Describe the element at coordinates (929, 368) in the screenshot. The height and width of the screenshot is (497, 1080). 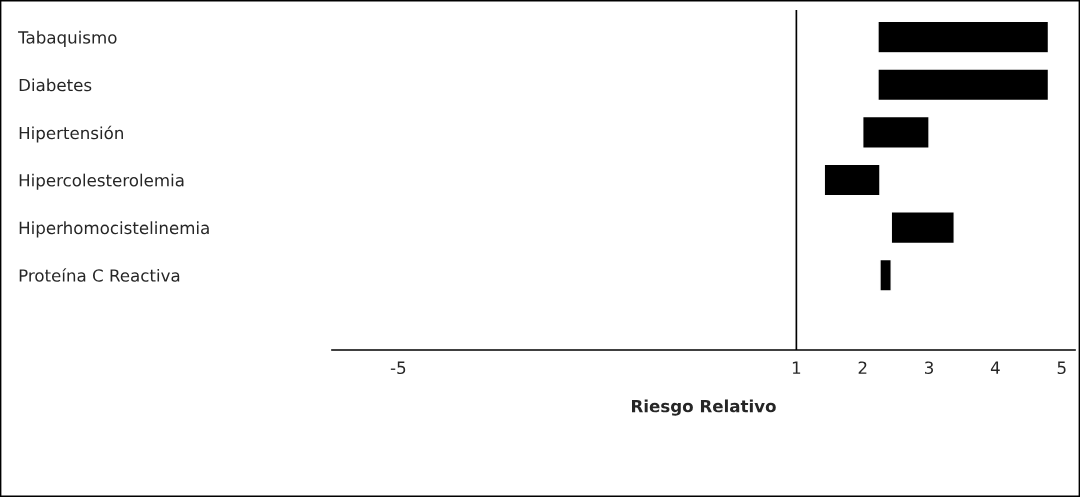
I see `x-tick-label: 3` at that location.